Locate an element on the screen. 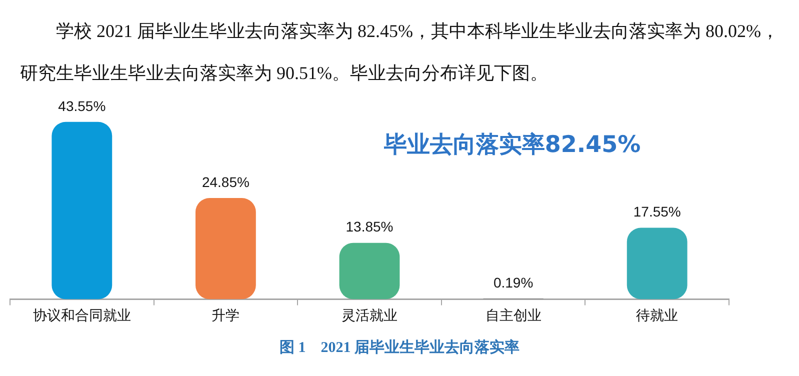 This screenshot has height=376, width=799. data-label: 13.85% is located at coordinates (370, 226).